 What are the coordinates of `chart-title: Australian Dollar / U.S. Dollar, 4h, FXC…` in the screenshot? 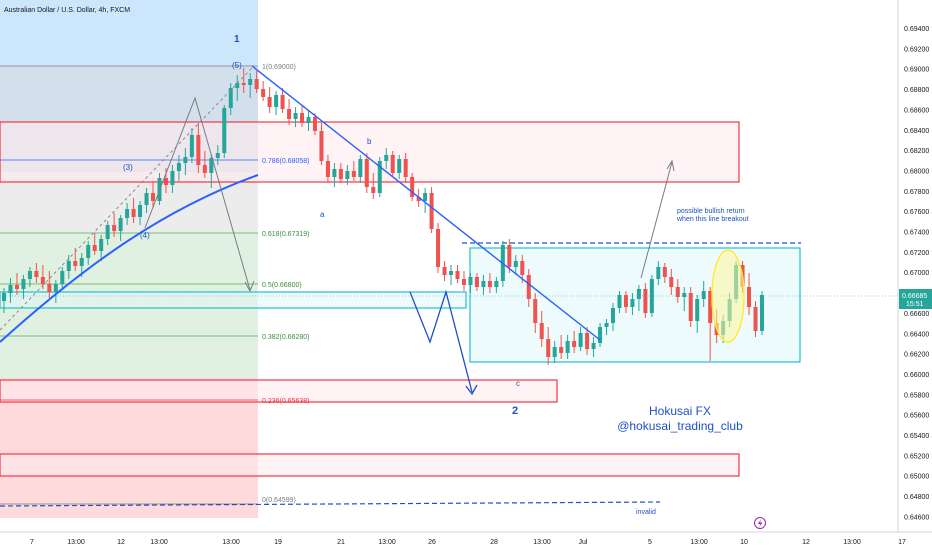 It's located at (67, 10).